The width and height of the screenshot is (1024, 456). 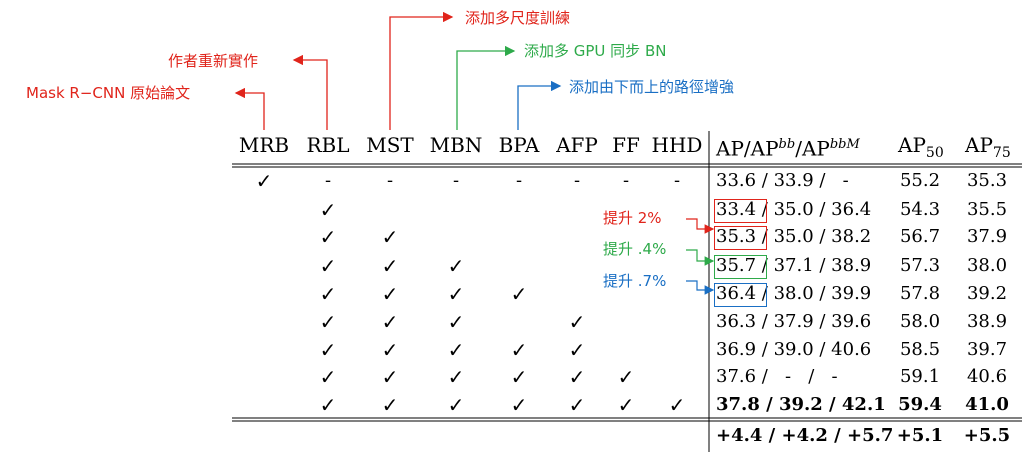 I want to click on ap-cell: 36.3 / 37.9 / 39.6, so click(x=801, y=322).